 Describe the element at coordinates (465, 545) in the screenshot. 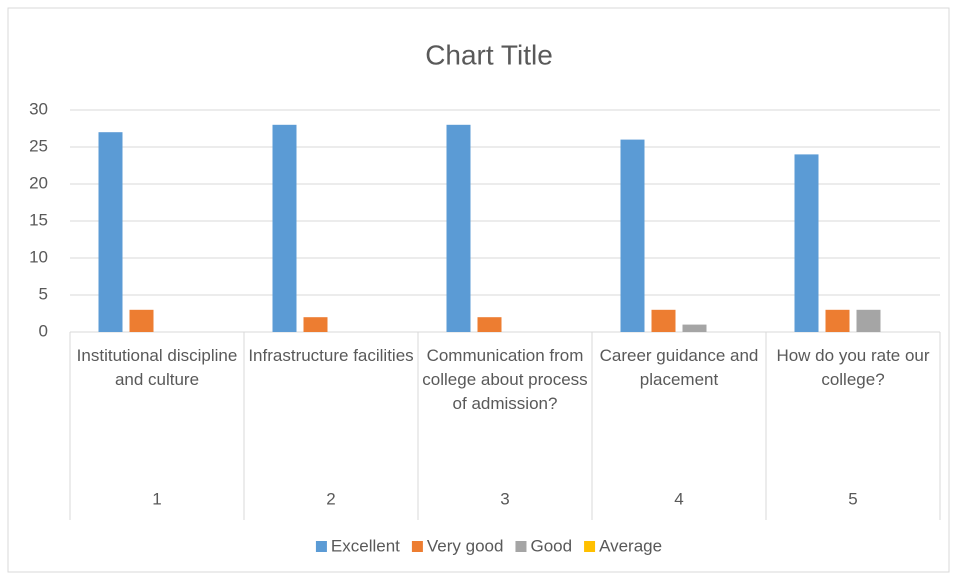

I see `legend-label: Very good` at that location.